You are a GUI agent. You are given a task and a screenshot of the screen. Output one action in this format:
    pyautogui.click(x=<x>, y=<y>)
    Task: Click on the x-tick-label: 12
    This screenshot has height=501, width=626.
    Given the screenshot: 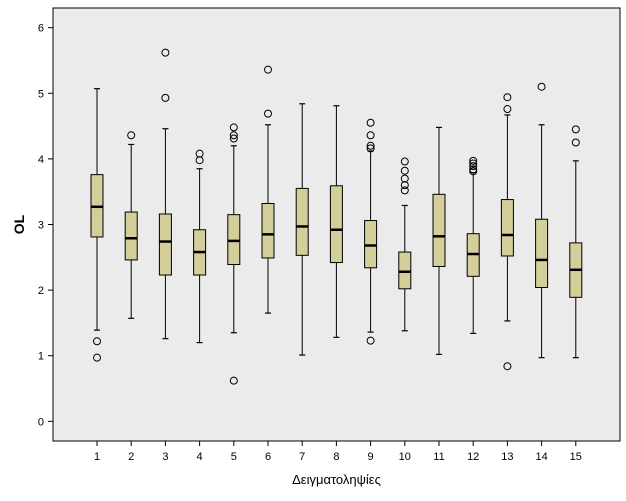 What is the action you would take?
    pyautogui.click(x=473, y=457)
    